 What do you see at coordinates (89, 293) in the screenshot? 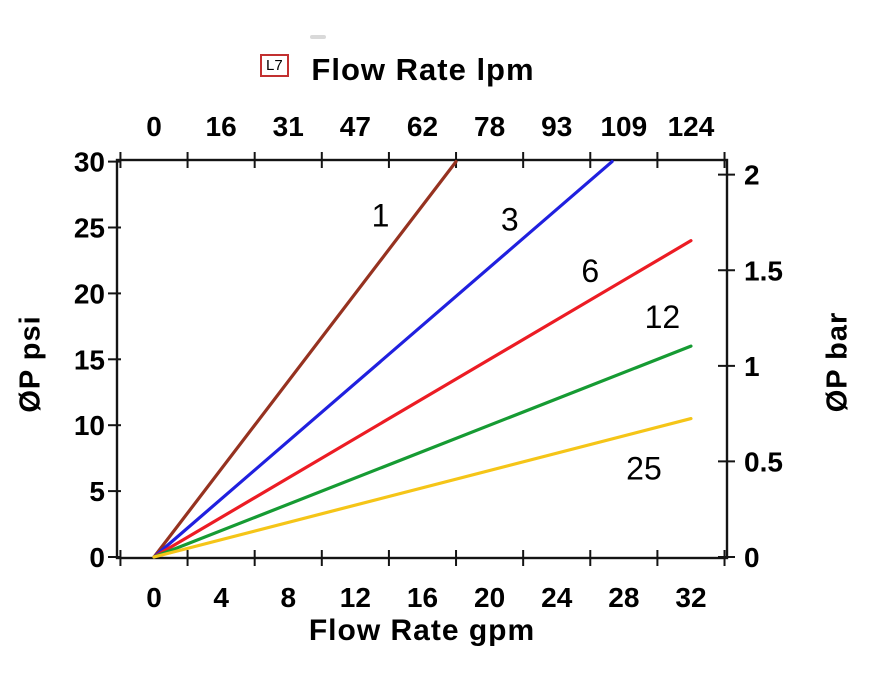
I see `y-tick-label-psi: 20` at bounding box center [89, 293].